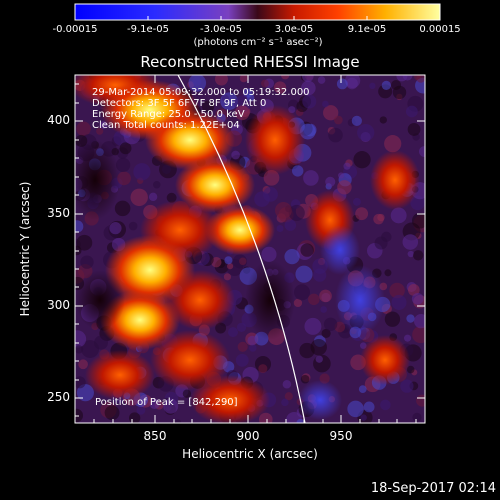  Describe the element at coordinates (201, 92) in the screenshot. I see `info-line: 29-Mar-2014 05:09:32.000 to 05:19:32.000` at that location.